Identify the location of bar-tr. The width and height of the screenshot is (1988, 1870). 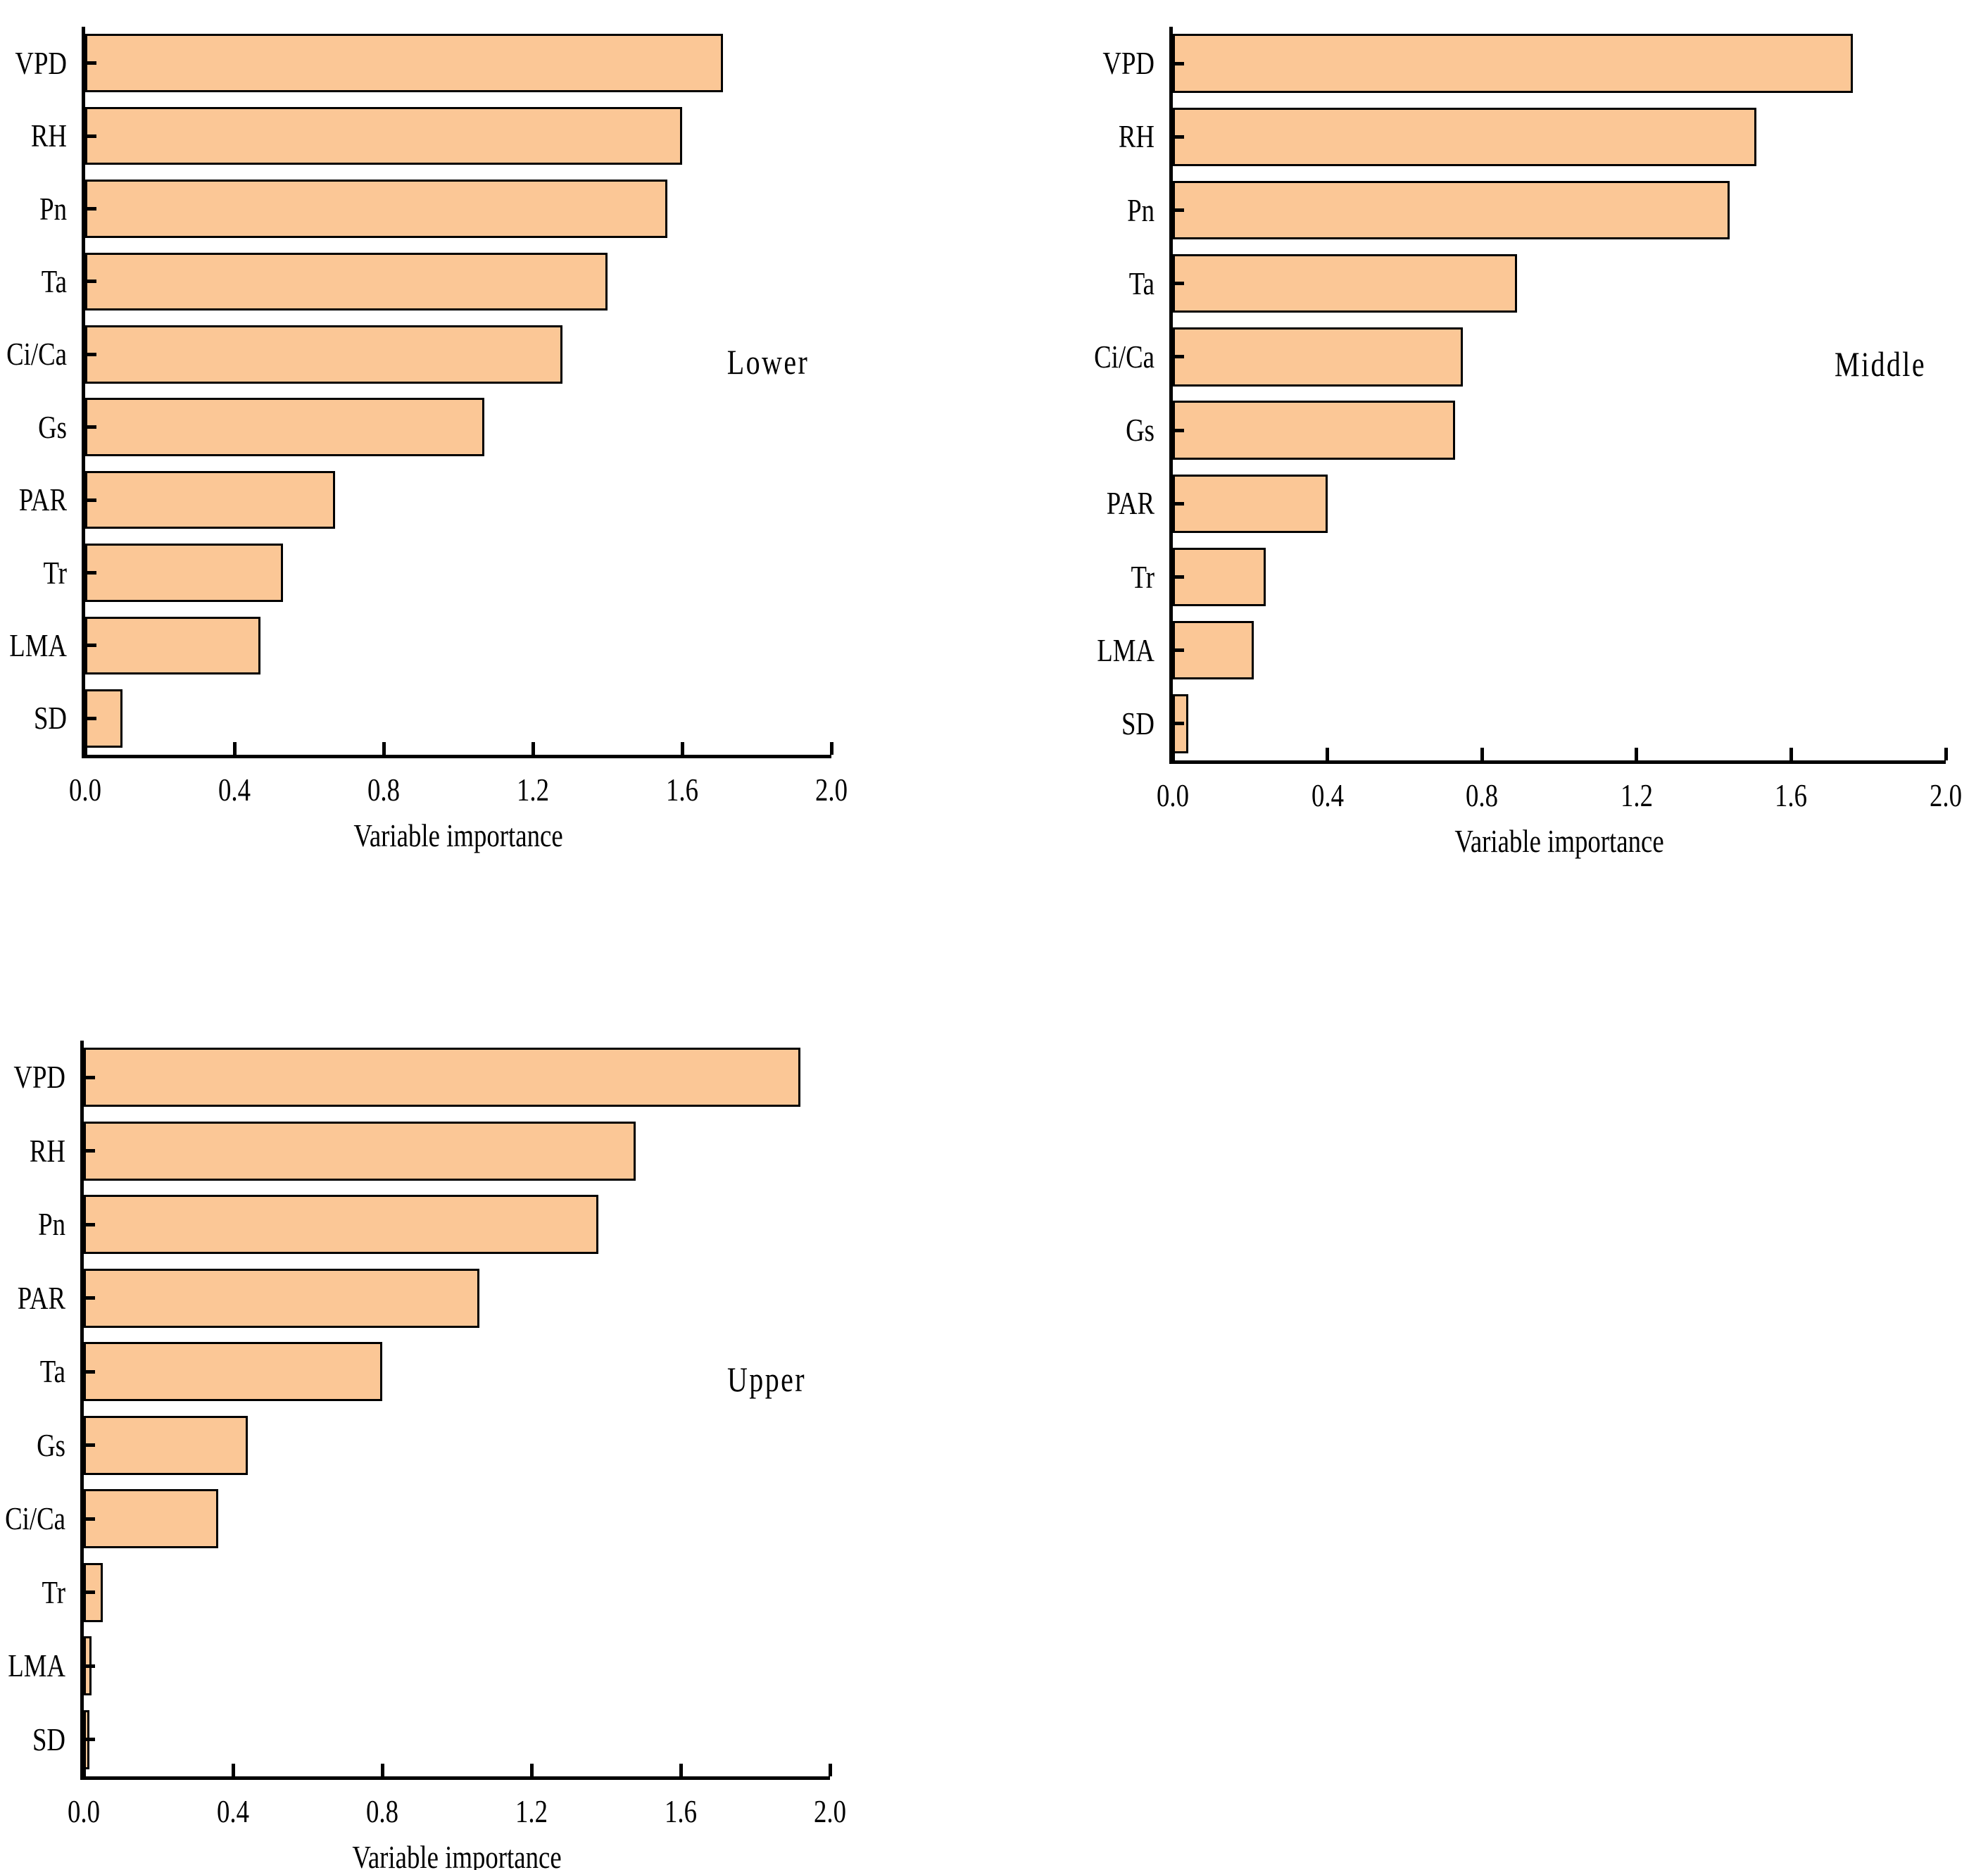
(184, 573).